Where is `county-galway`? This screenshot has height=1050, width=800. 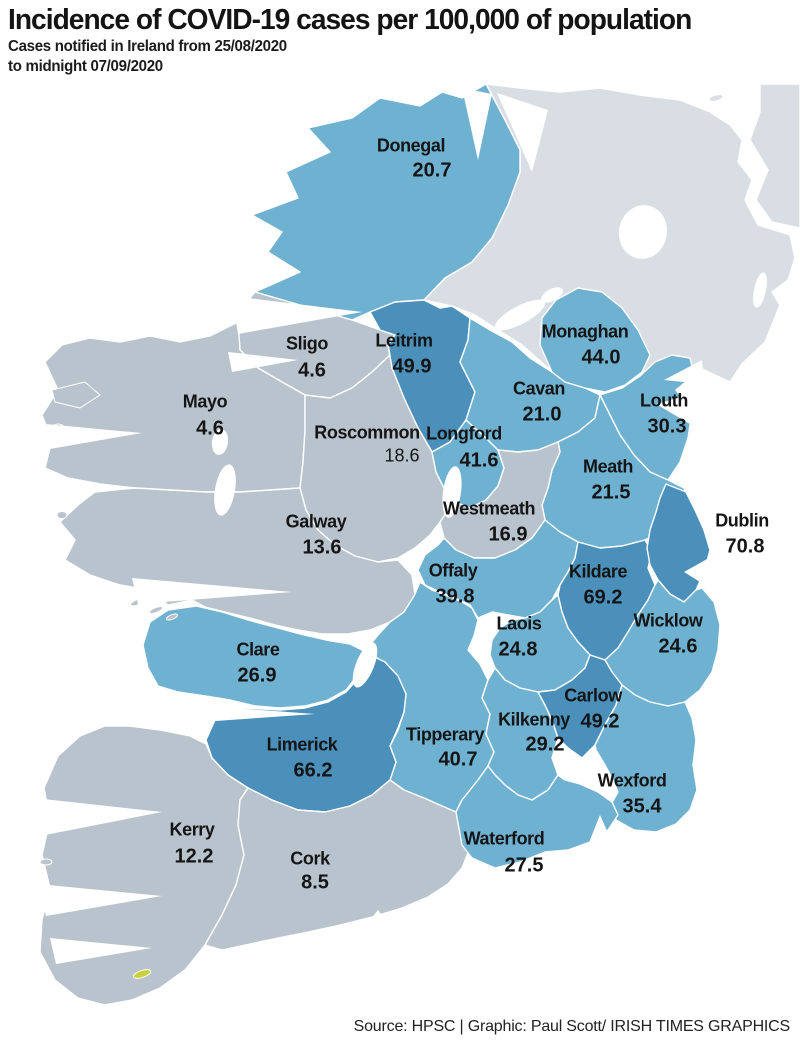 county-galway is located at coordinates (237, 561).